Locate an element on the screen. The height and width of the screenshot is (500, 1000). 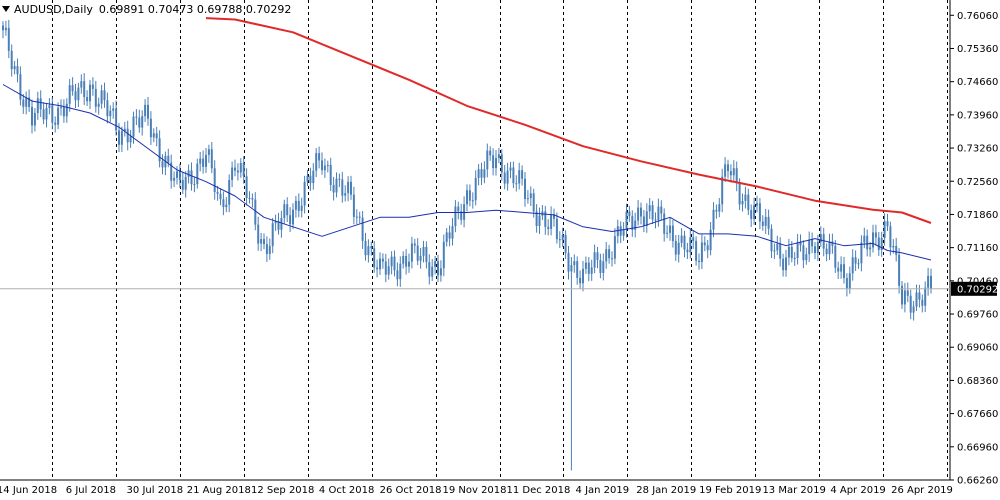
x-tick-label: 4 Jan 2019 is located at coordinates (603, 490).